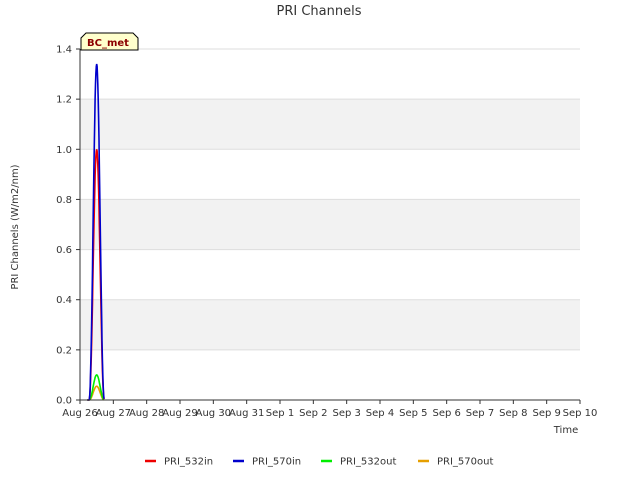  I want to click on legend-label: PRI_570in, so click(276, 462).